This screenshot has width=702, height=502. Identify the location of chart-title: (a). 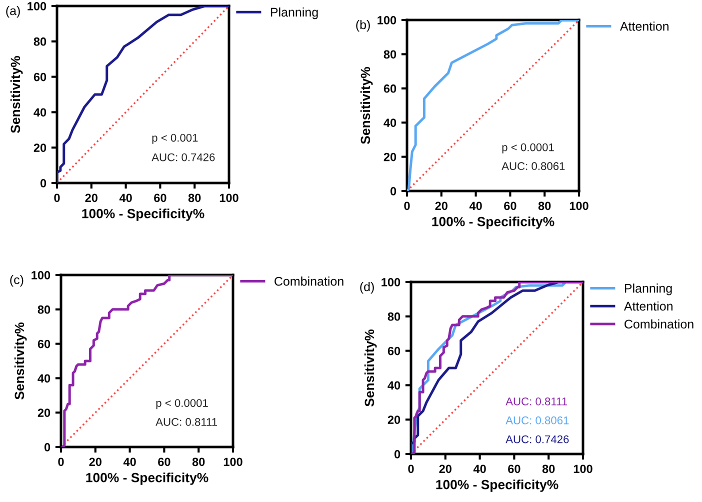
(13, 12).